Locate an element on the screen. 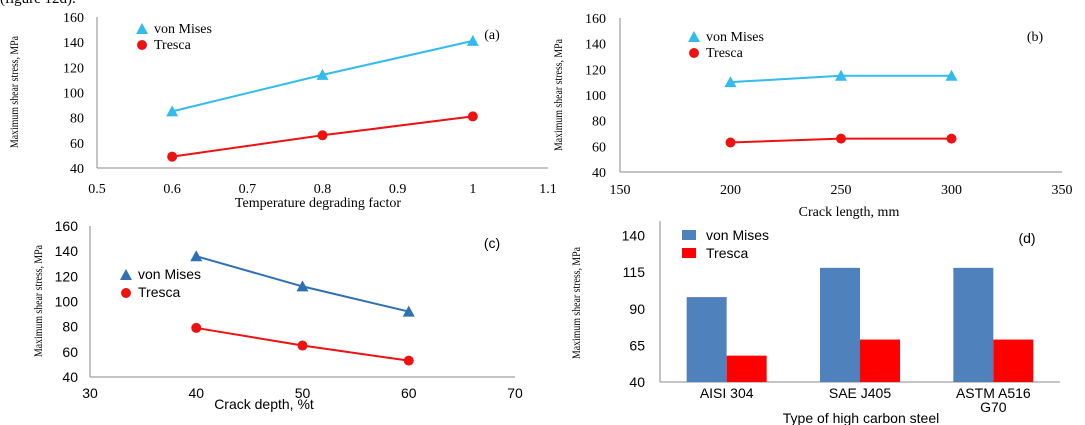 The height and width of the screenshot is (425, 1085). x-tick-label: SAE J405 is located at coordinates (860, 393).